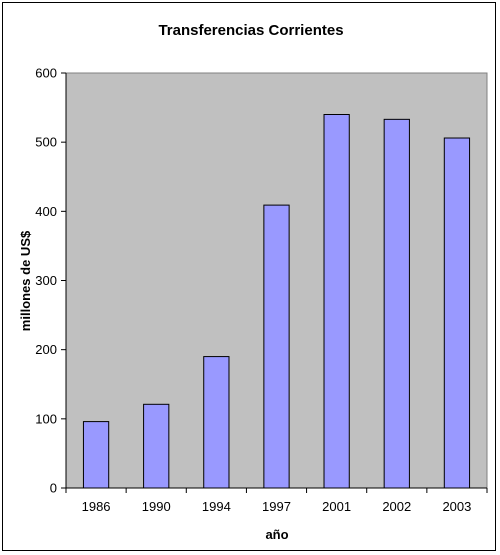 The width and height of the screenshot is (500, 555). Describe the element at coordinates (96, 506) in the screenshot. I see `x-tick-label: 1986` at that location.